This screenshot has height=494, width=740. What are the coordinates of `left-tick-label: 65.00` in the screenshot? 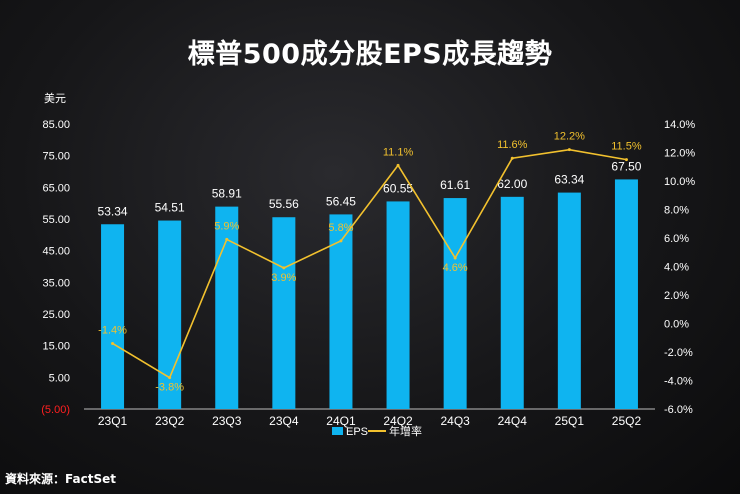 It's located at (56, 188).